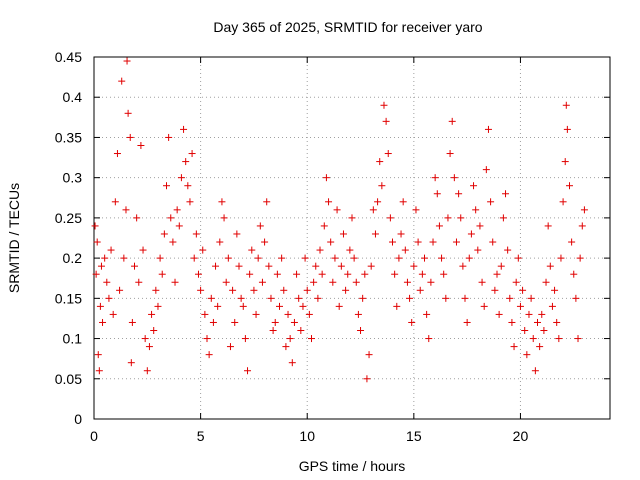 The width and height of the screenshot is (640, 480). Describe the element at coordinates (352, 466) in the screenshot. I see `x-axis-label: GPS time / hours` at that location.